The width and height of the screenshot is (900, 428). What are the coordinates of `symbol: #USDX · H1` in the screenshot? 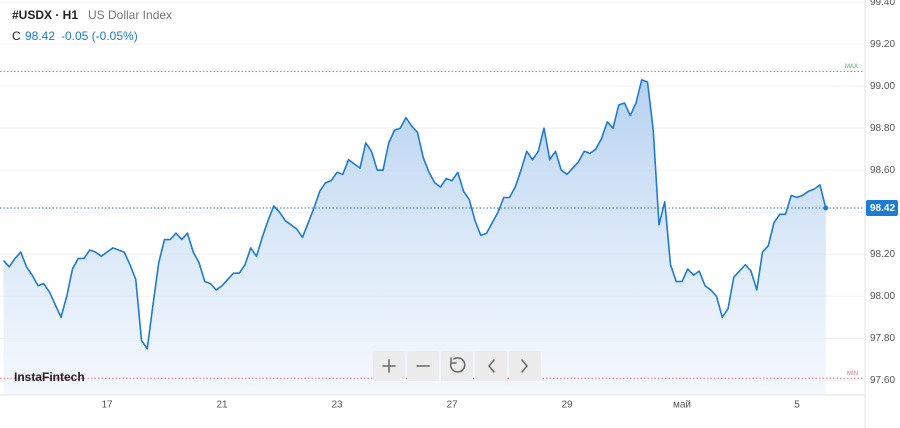 It's located at (45, 15).